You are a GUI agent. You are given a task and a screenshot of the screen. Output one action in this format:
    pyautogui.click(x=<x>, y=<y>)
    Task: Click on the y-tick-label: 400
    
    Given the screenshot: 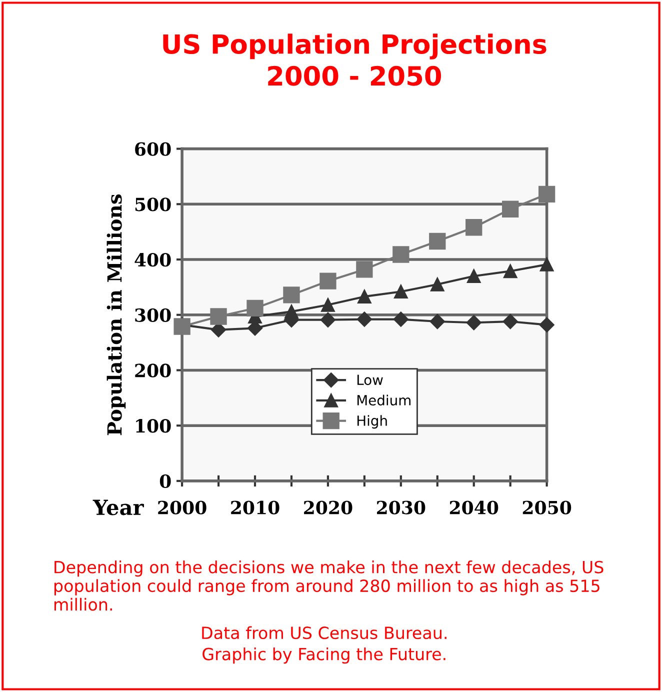 What is the action you would take?
    pyautogui.click(x=152, y=259)
    